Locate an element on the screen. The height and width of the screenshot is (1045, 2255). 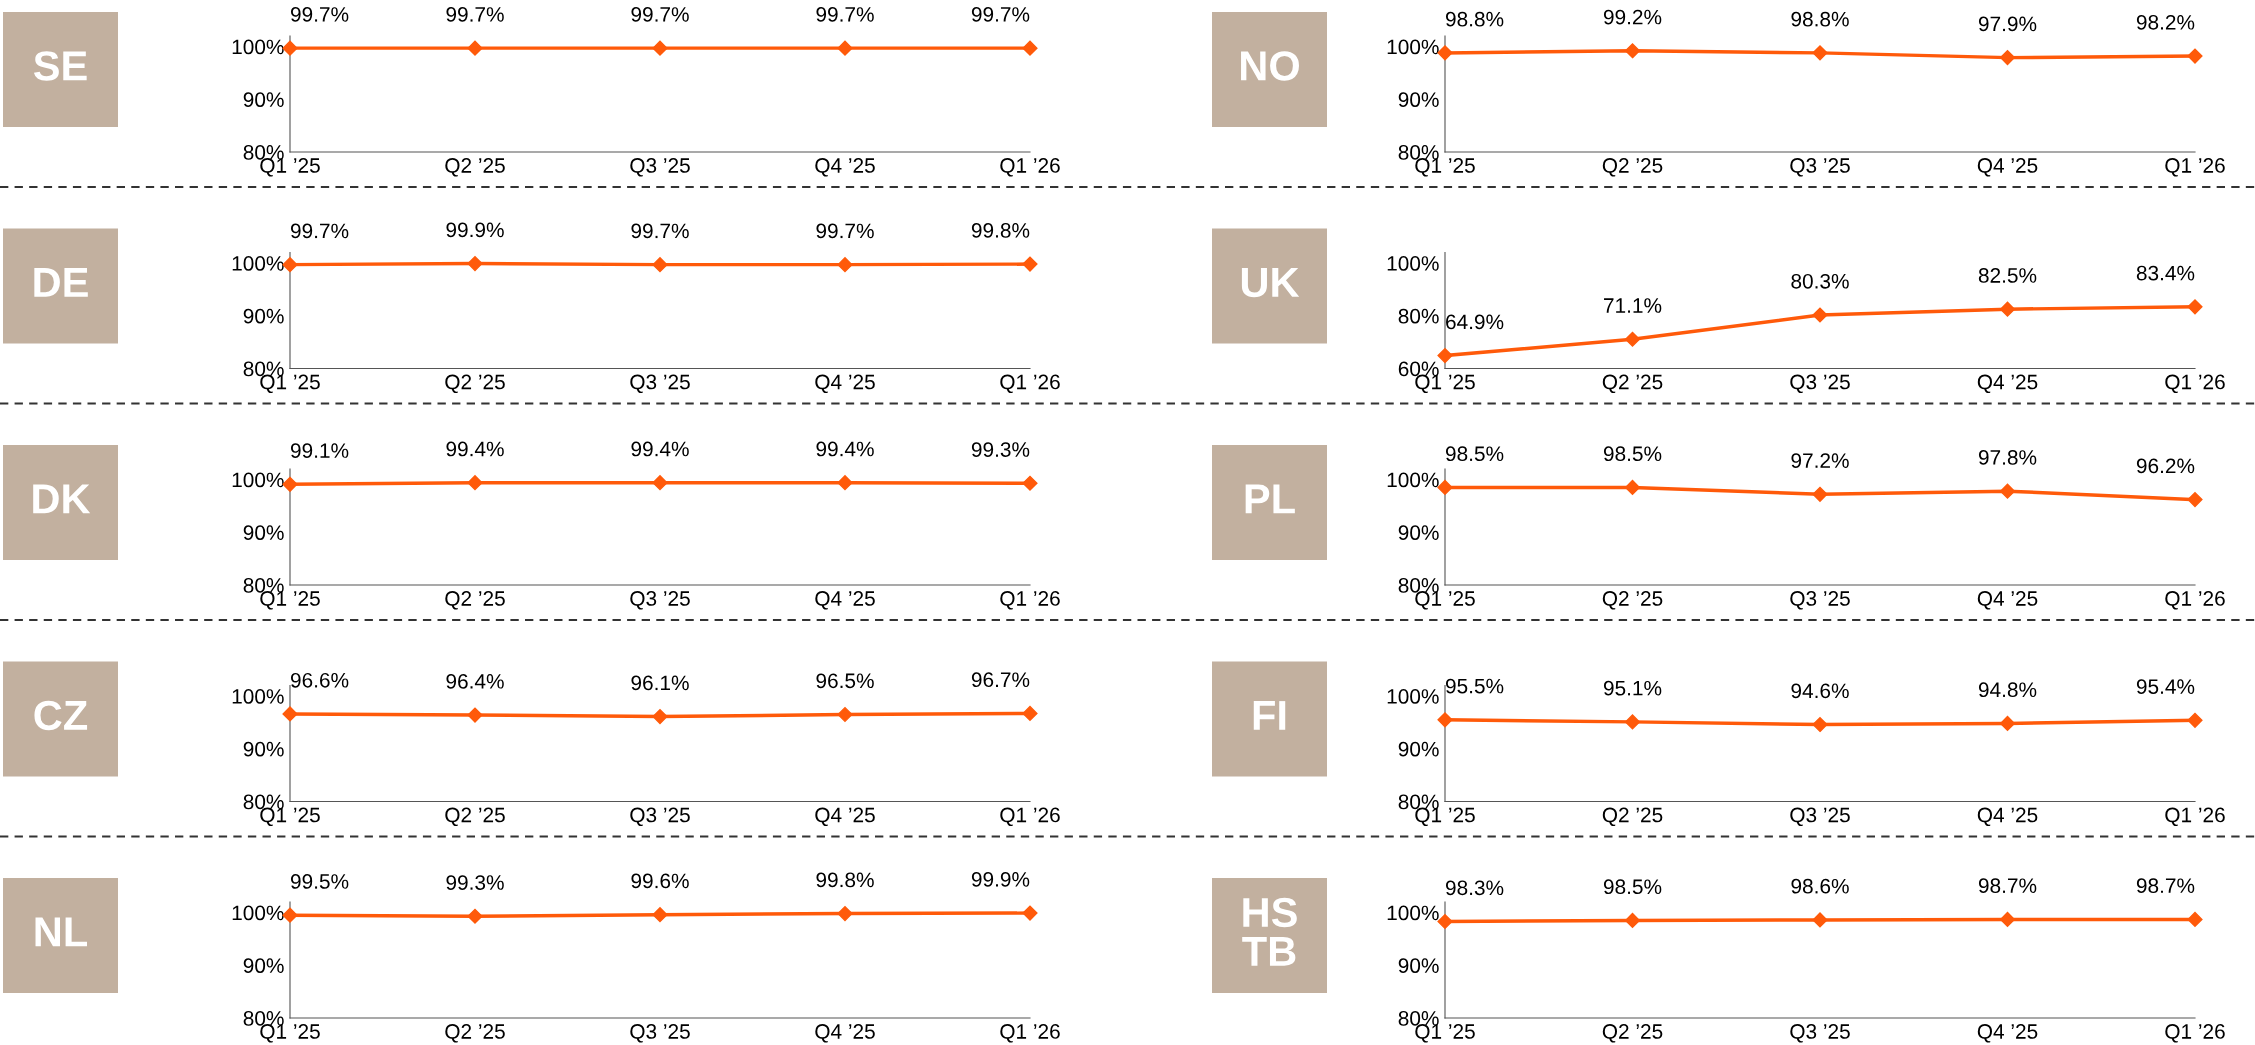
data-label: 80.3% is located at coordinates (1820, 281).